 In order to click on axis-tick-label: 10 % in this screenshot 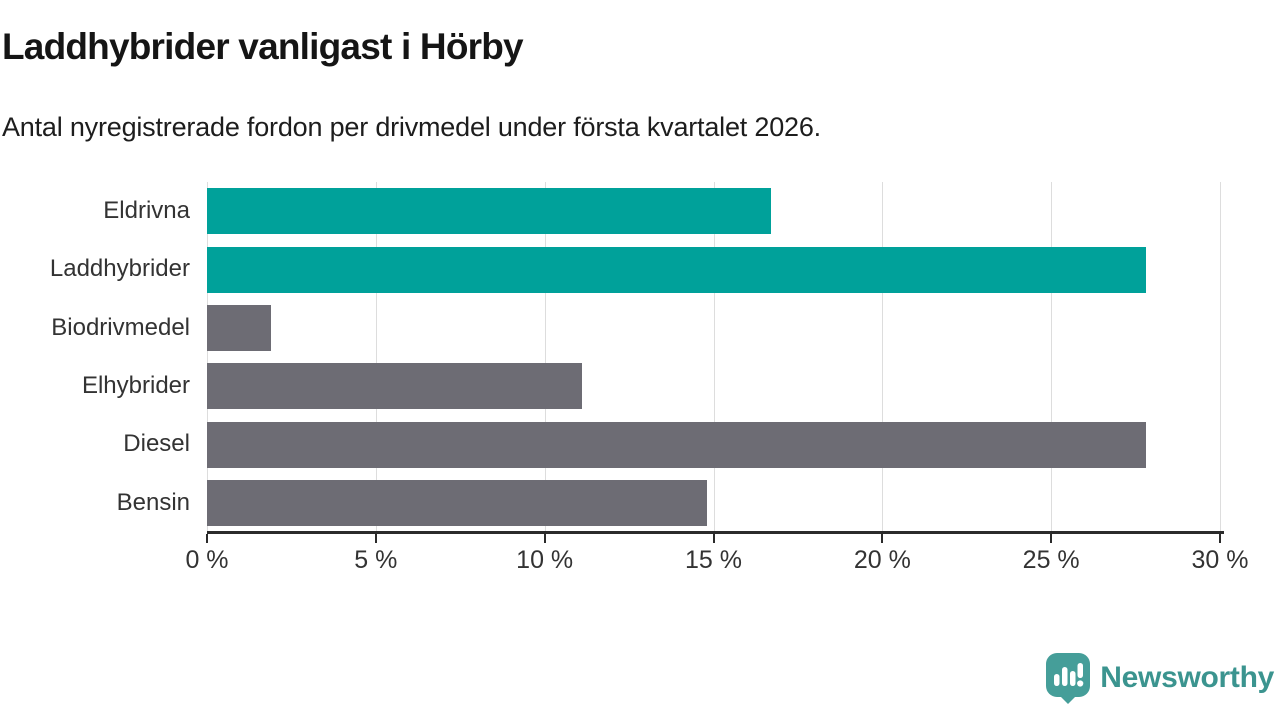, I will do `click(545, 560)`.